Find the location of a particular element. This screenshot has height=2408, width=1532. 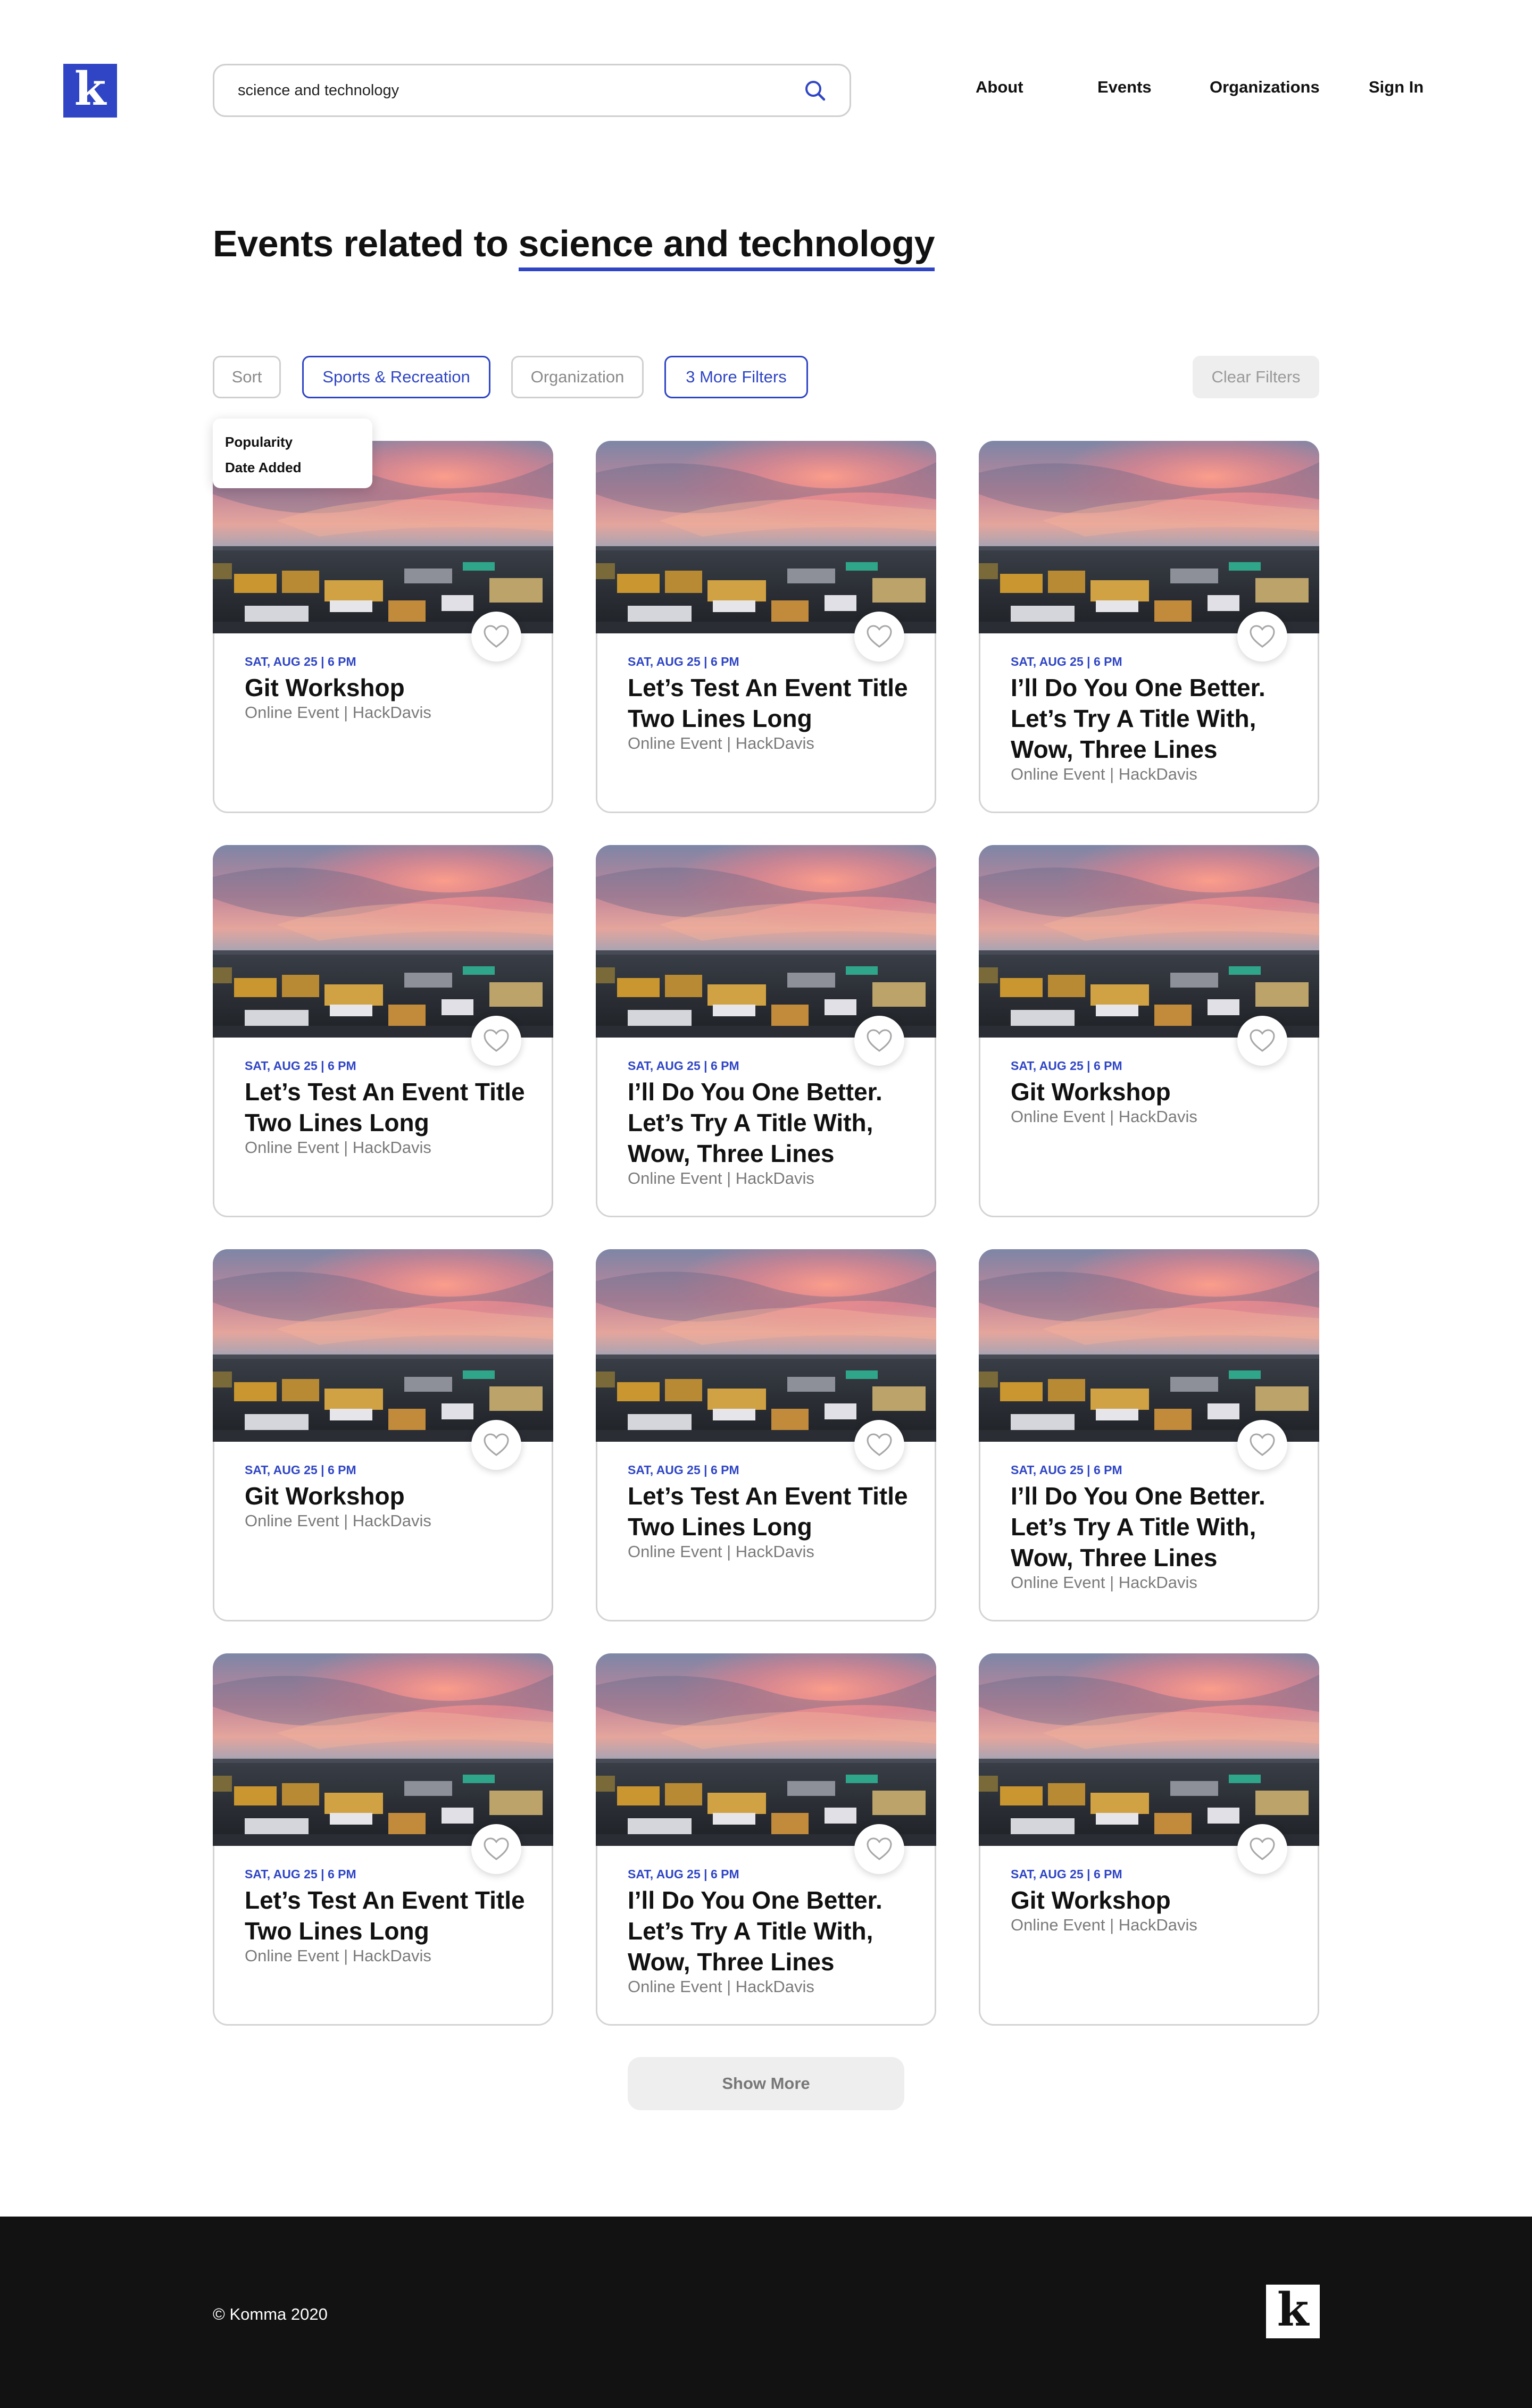

nav-sign-in: Sign In is located at coordinates (1396, 87).